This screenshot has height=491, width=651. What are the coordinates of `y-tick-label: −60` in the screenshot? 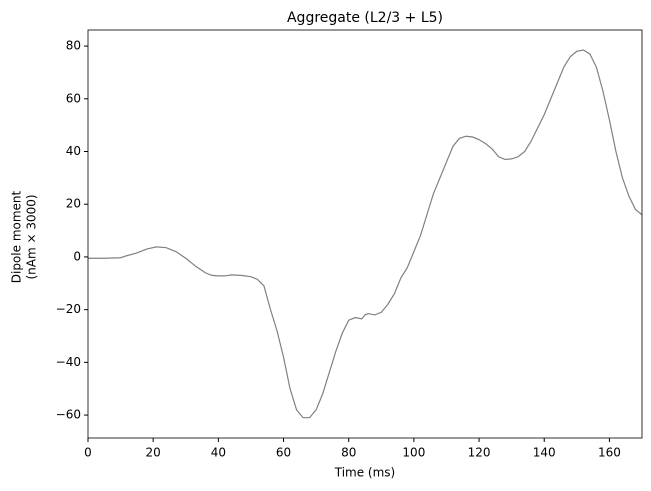 It's located at (68, 415).